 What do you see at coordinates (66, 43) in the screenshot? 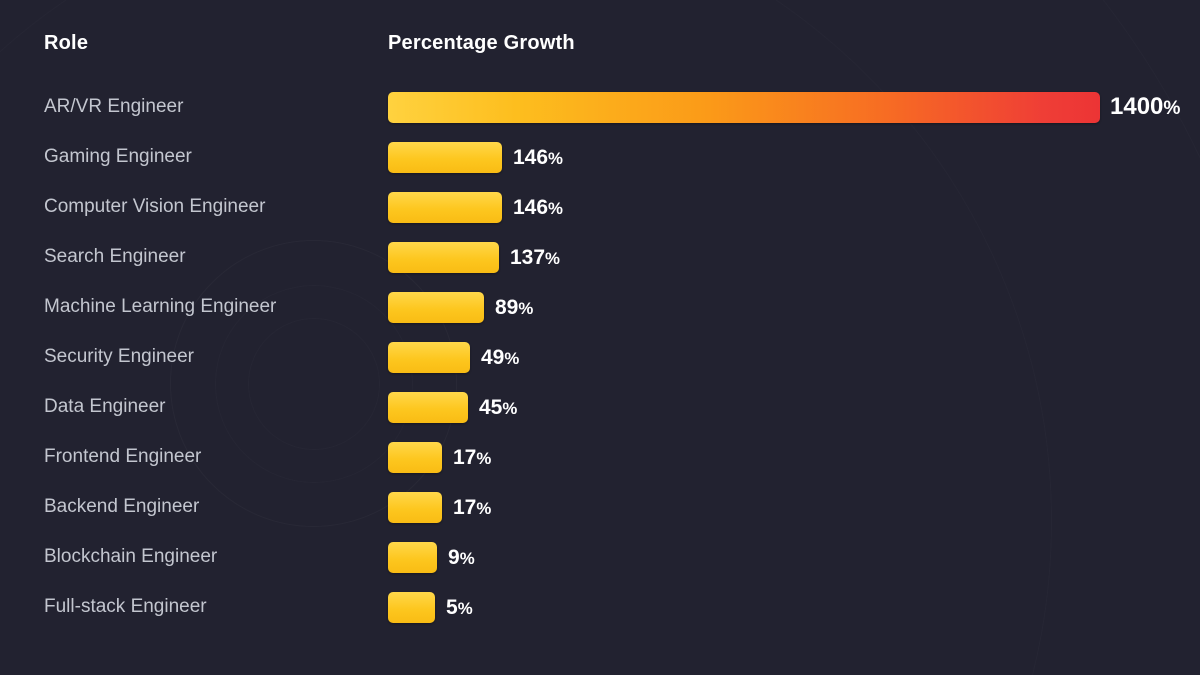
I see `header-role: Role` at bounding box center [66, 43].